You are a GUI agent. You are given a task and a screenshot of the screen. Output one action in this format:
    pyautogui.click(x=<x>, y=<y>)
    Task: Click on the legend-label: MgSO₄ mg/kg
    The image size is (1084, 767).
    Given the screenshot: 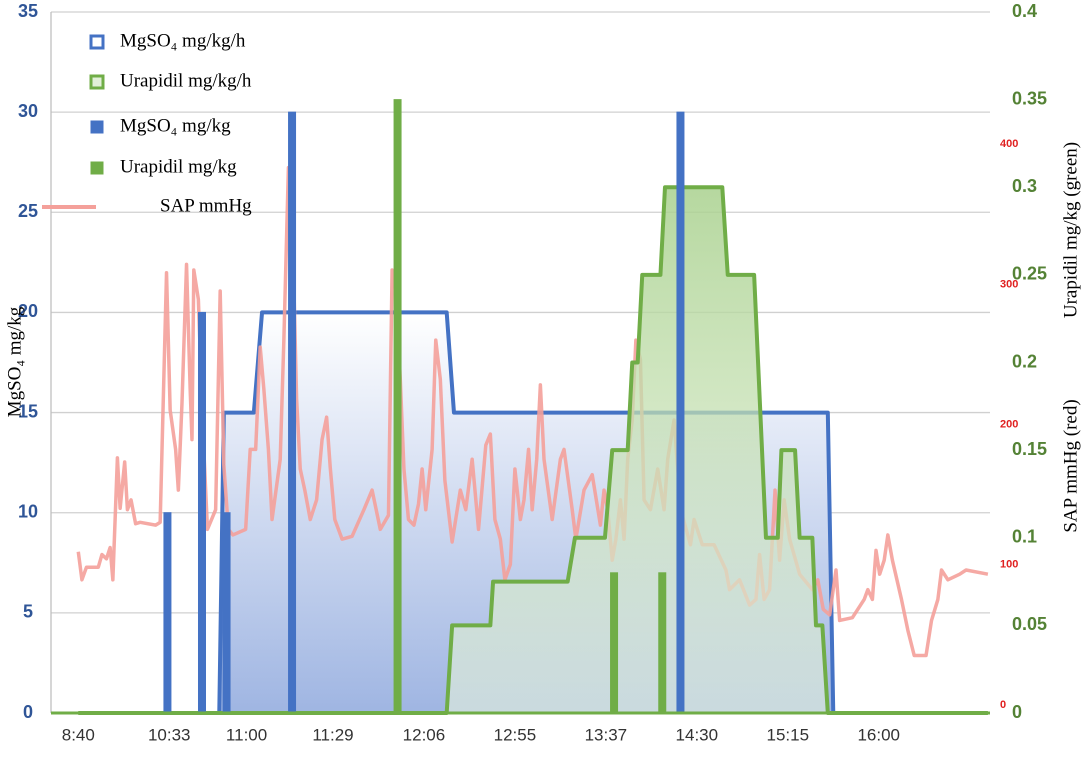 What is the action you would take?
    pyautogui.click(x=175, y=125)
    